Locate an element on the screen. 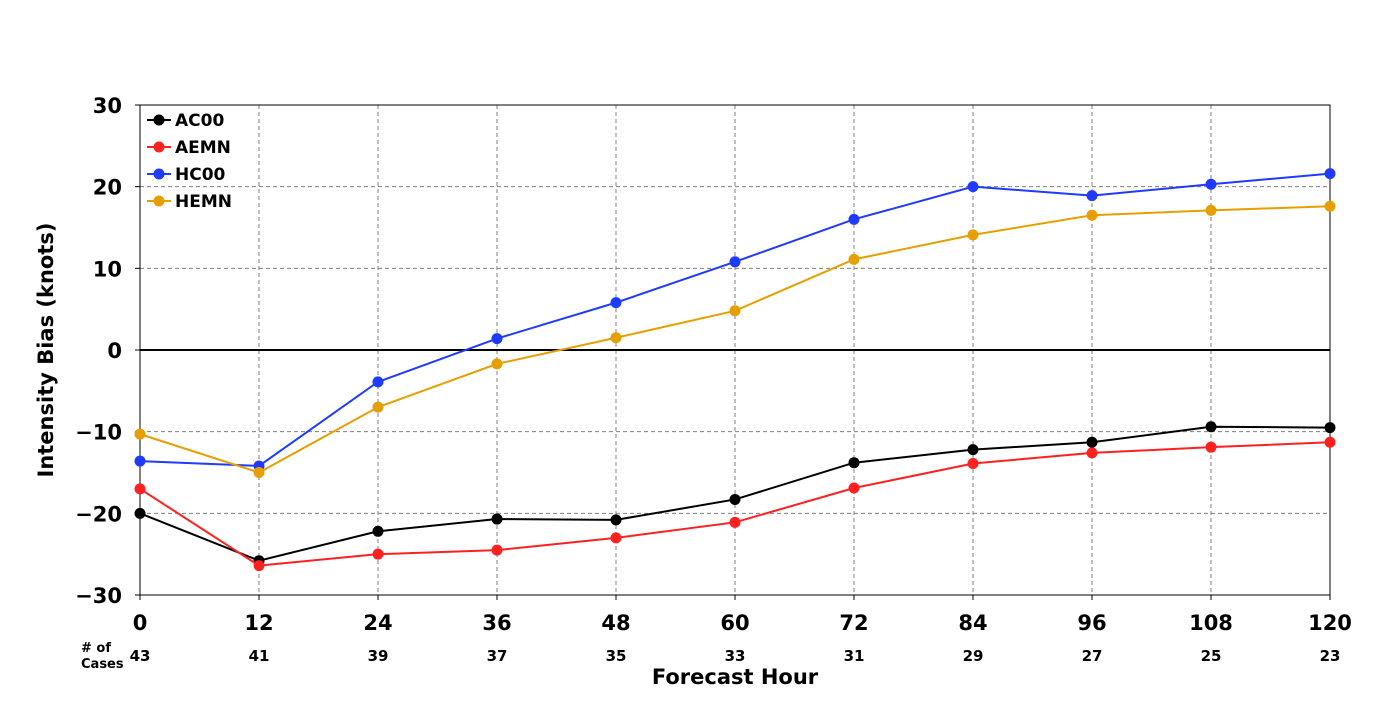 This screenshot has height=704, width=1400. legend-label: HEMN is located at coordinates (203, 202).